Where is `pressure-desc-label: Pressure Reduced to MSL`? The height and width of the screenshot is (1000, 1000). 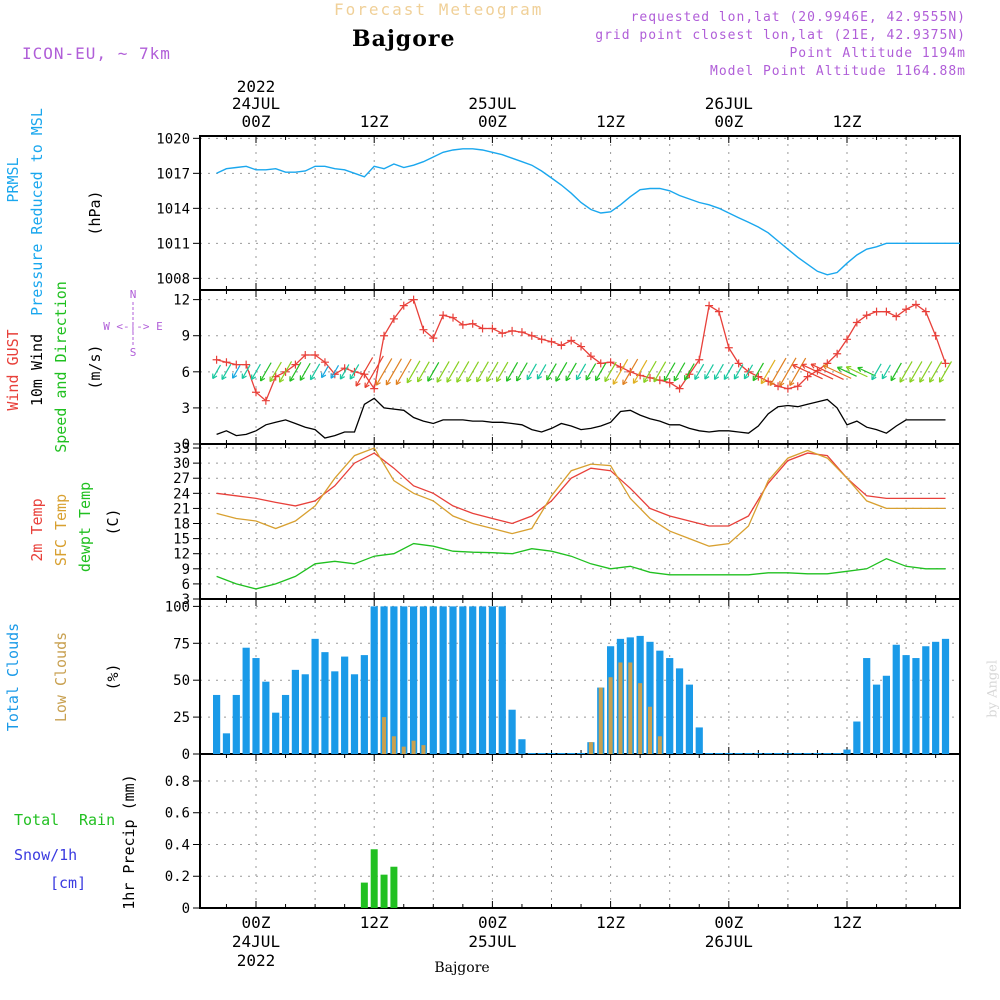 pressure-desc-label: Pressure Reduced to MSL is located at coordinates (37, 212).